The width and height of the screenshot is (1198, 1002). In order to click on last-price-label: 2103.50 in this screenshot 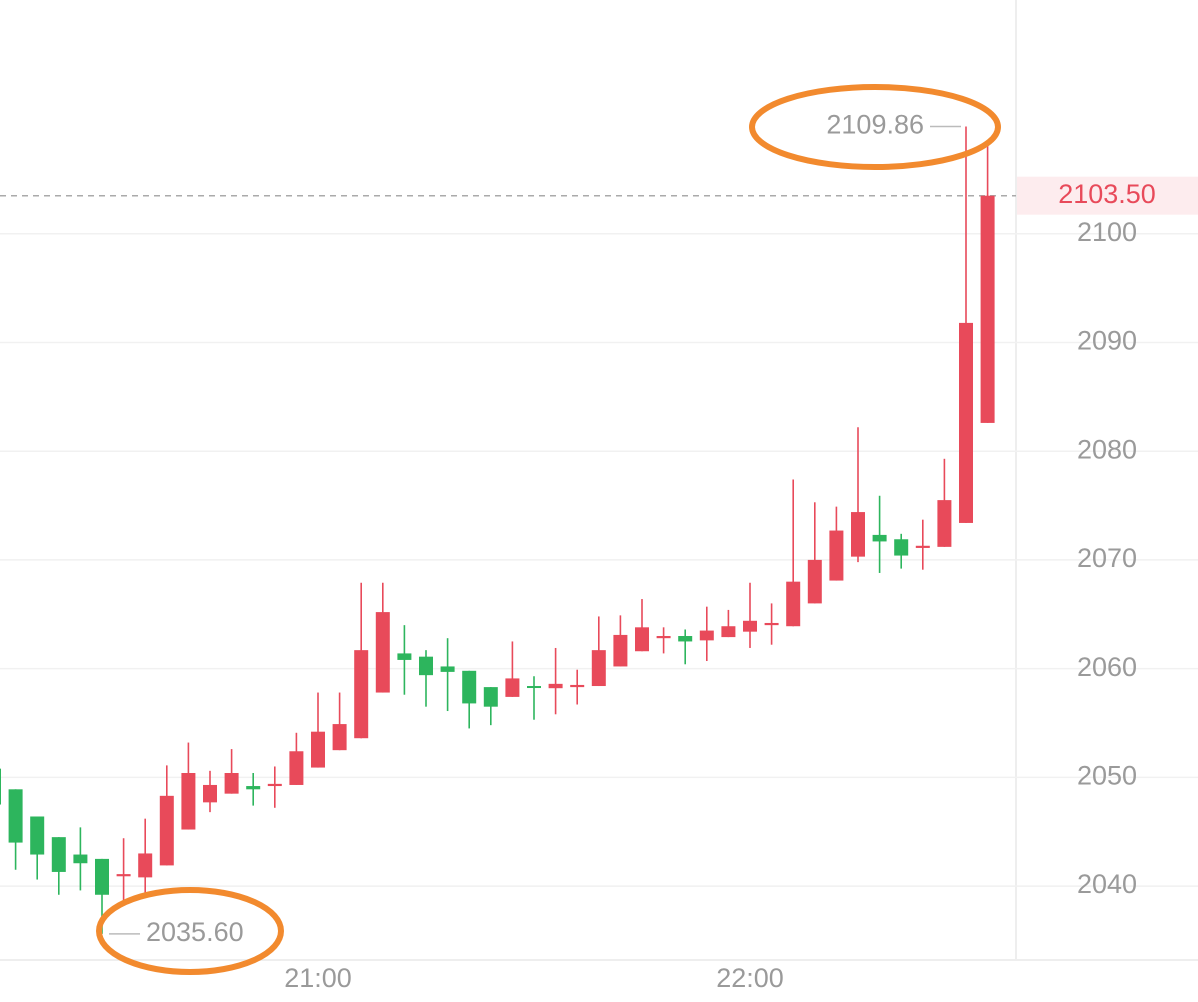, I will do `click(1107, 194)`.